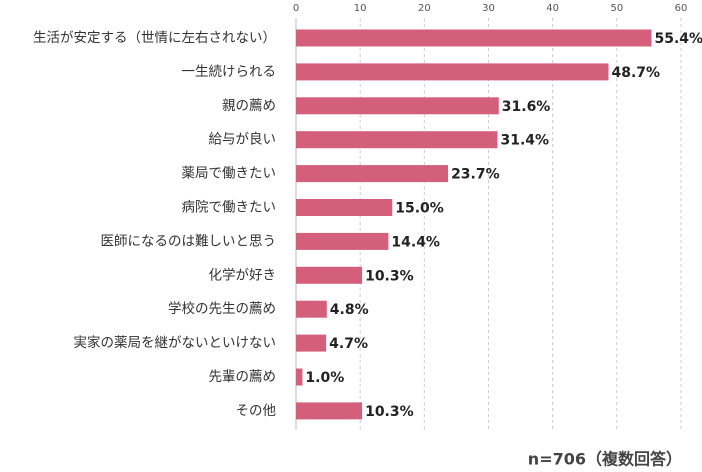  I want to click on value-label: 15.0%, so click(419, 209).